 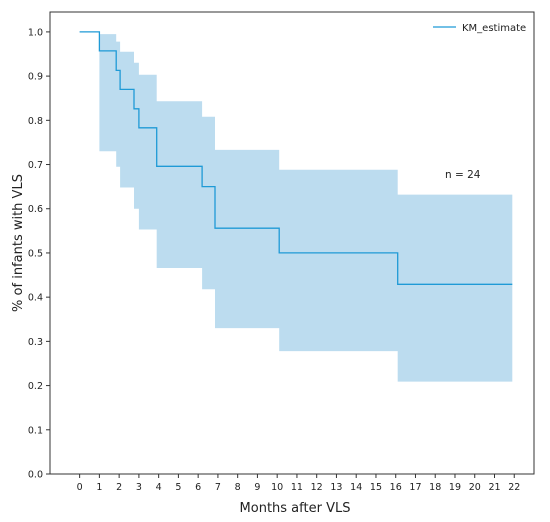 I want to click on sample-size-annotation: n = 24, so click(x=463, y=175).